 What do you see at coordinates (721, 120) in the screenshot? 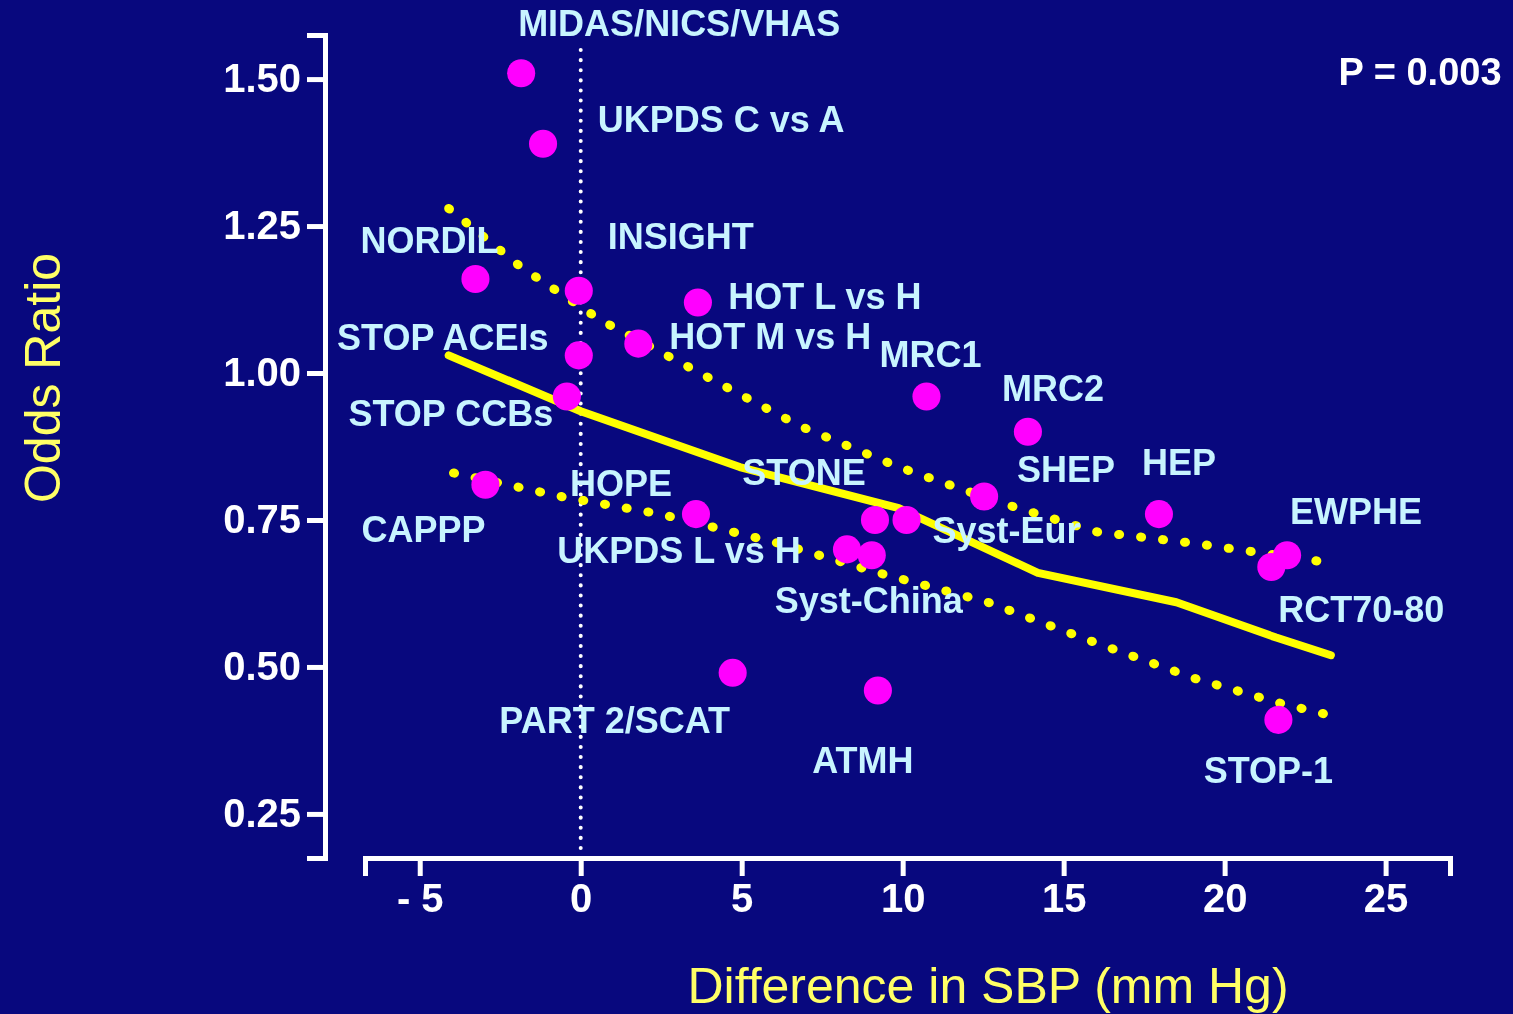
I see `annotation: UKPDS C vs A` at bounding box center [721, 120].